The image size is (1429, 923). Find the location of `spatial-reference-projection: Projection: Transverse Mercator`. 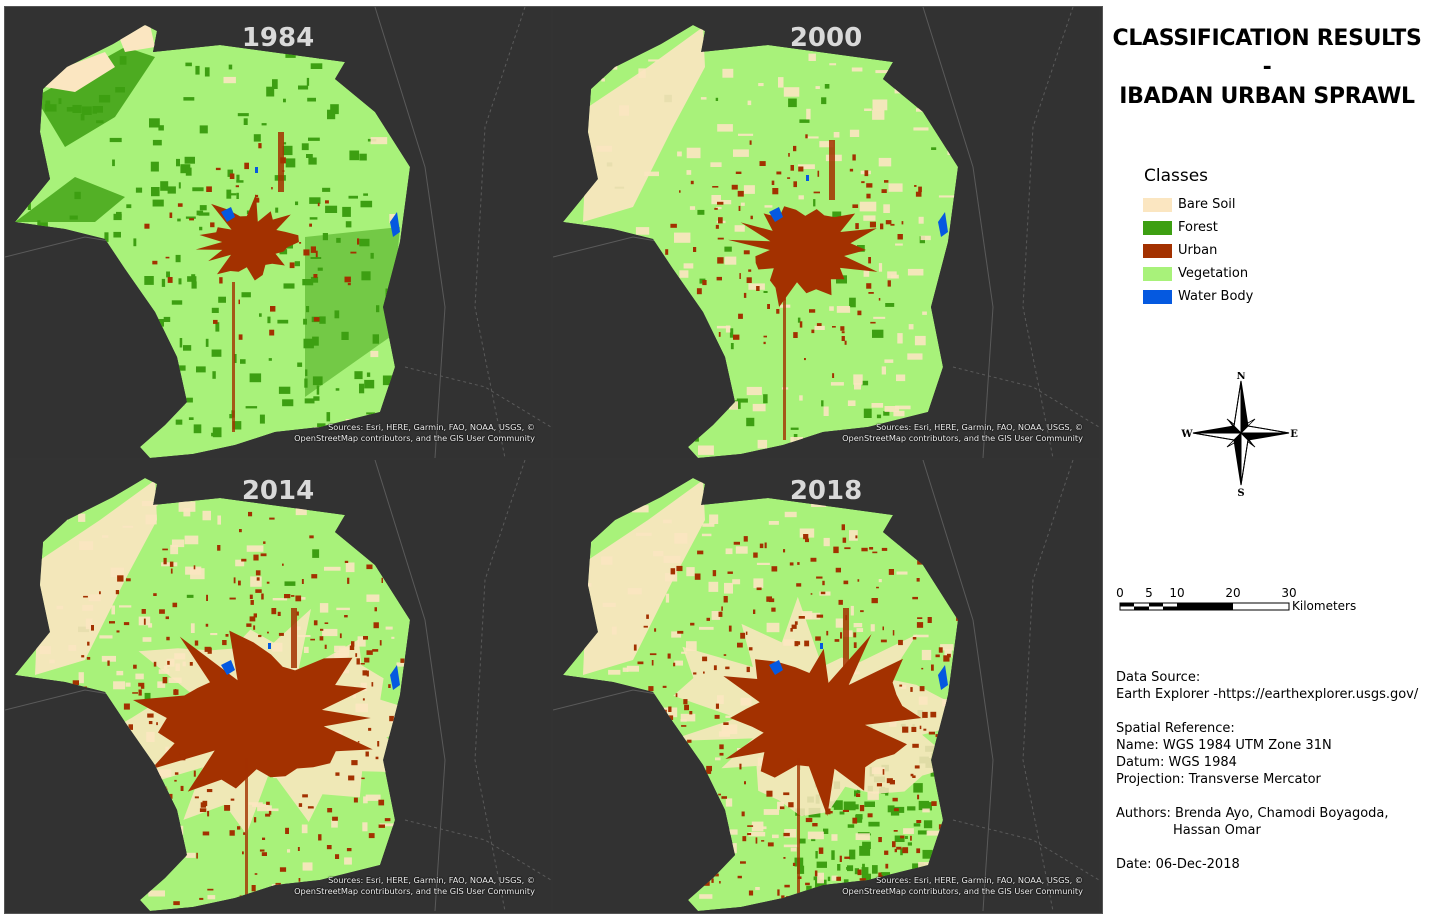

spatial-reference-projection: Projection: Transverse Mercator is located at coordinates (1218, 779).